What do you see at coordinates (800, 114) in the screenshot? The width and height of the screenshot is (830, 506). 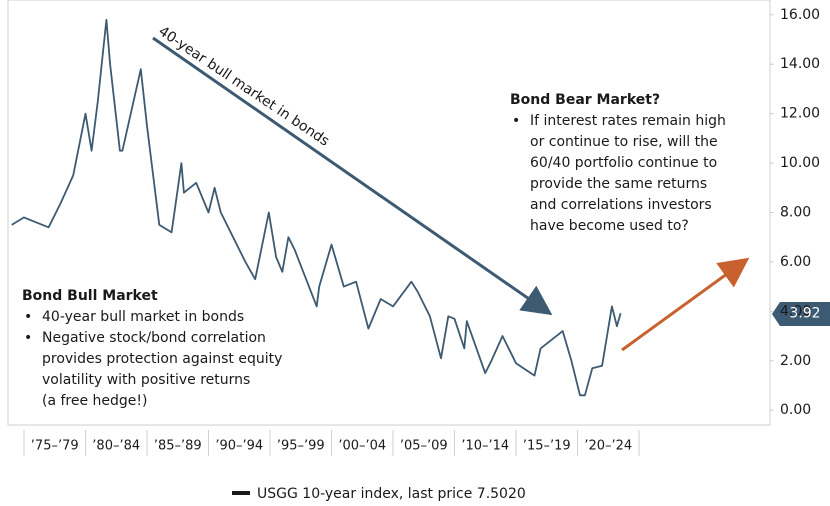 I see `y-tick-label: 12.00` at bounding box center [800, 114].